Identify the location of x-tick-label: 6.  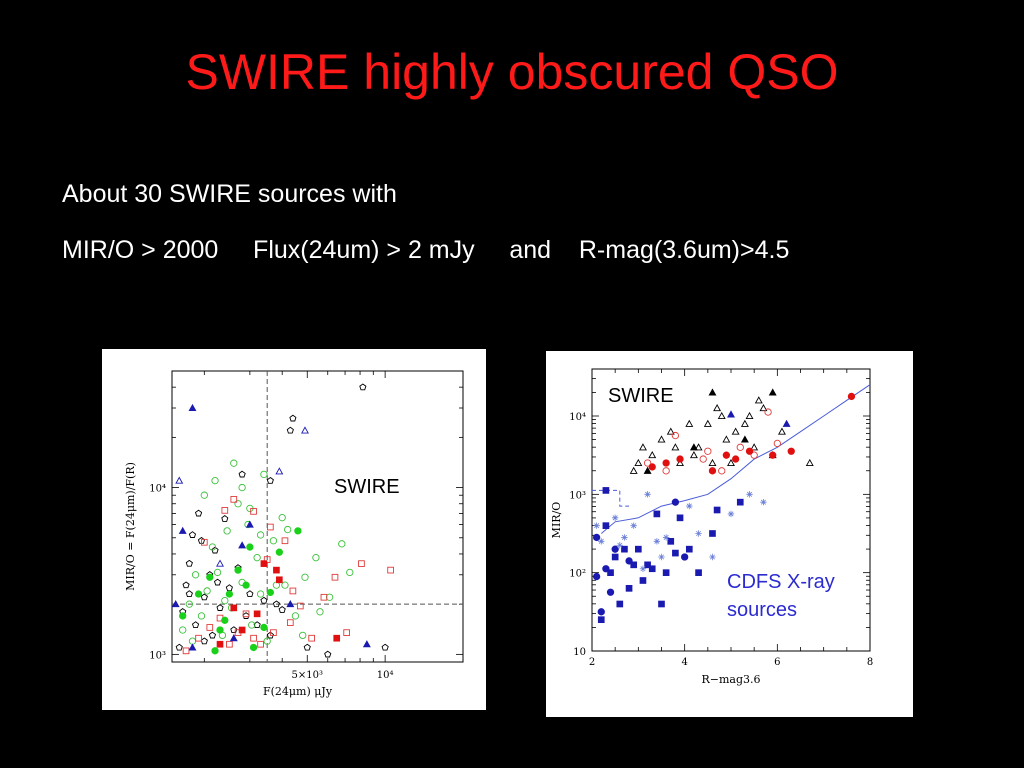
(777, 662).